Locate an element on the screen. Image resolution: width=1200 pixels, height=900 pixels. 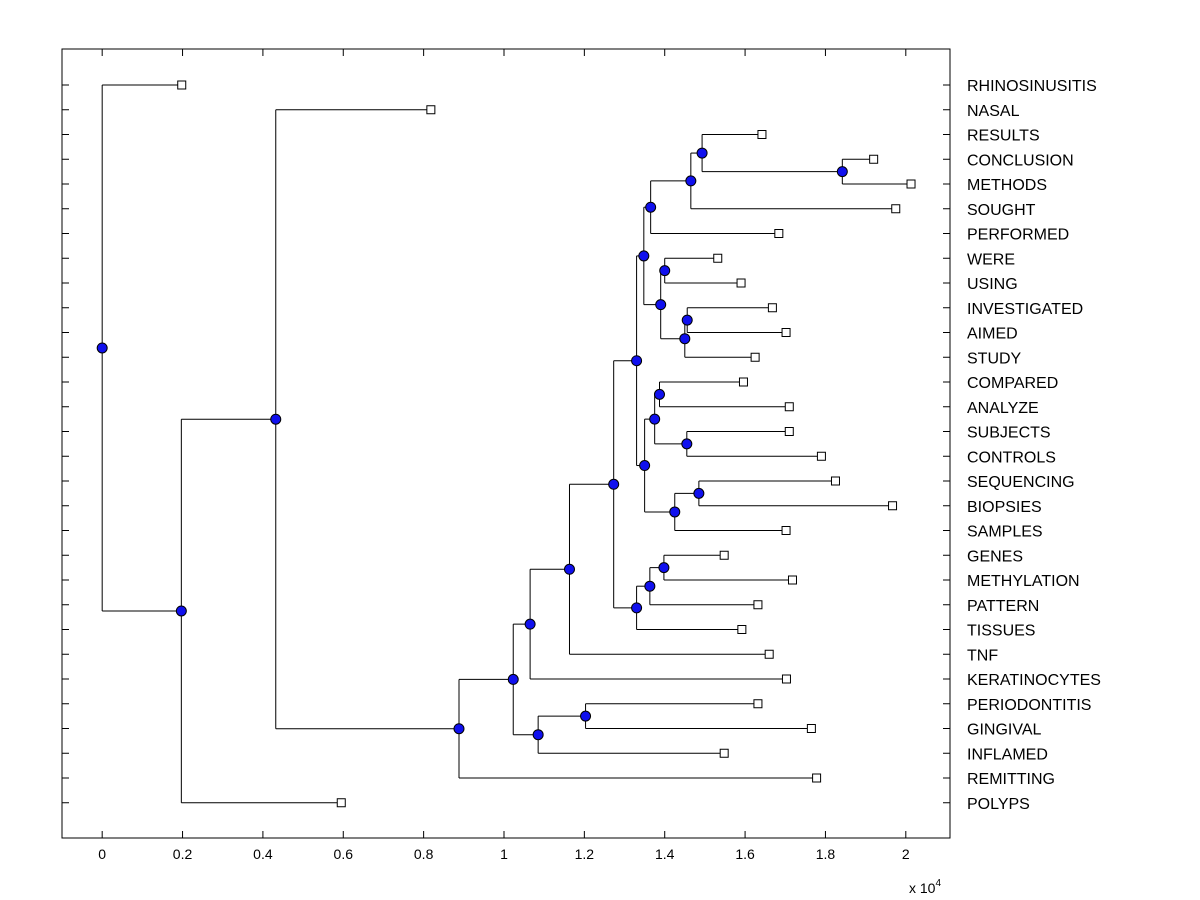
leaf-label: METHYLATION is located at coordinates (1023, 581).